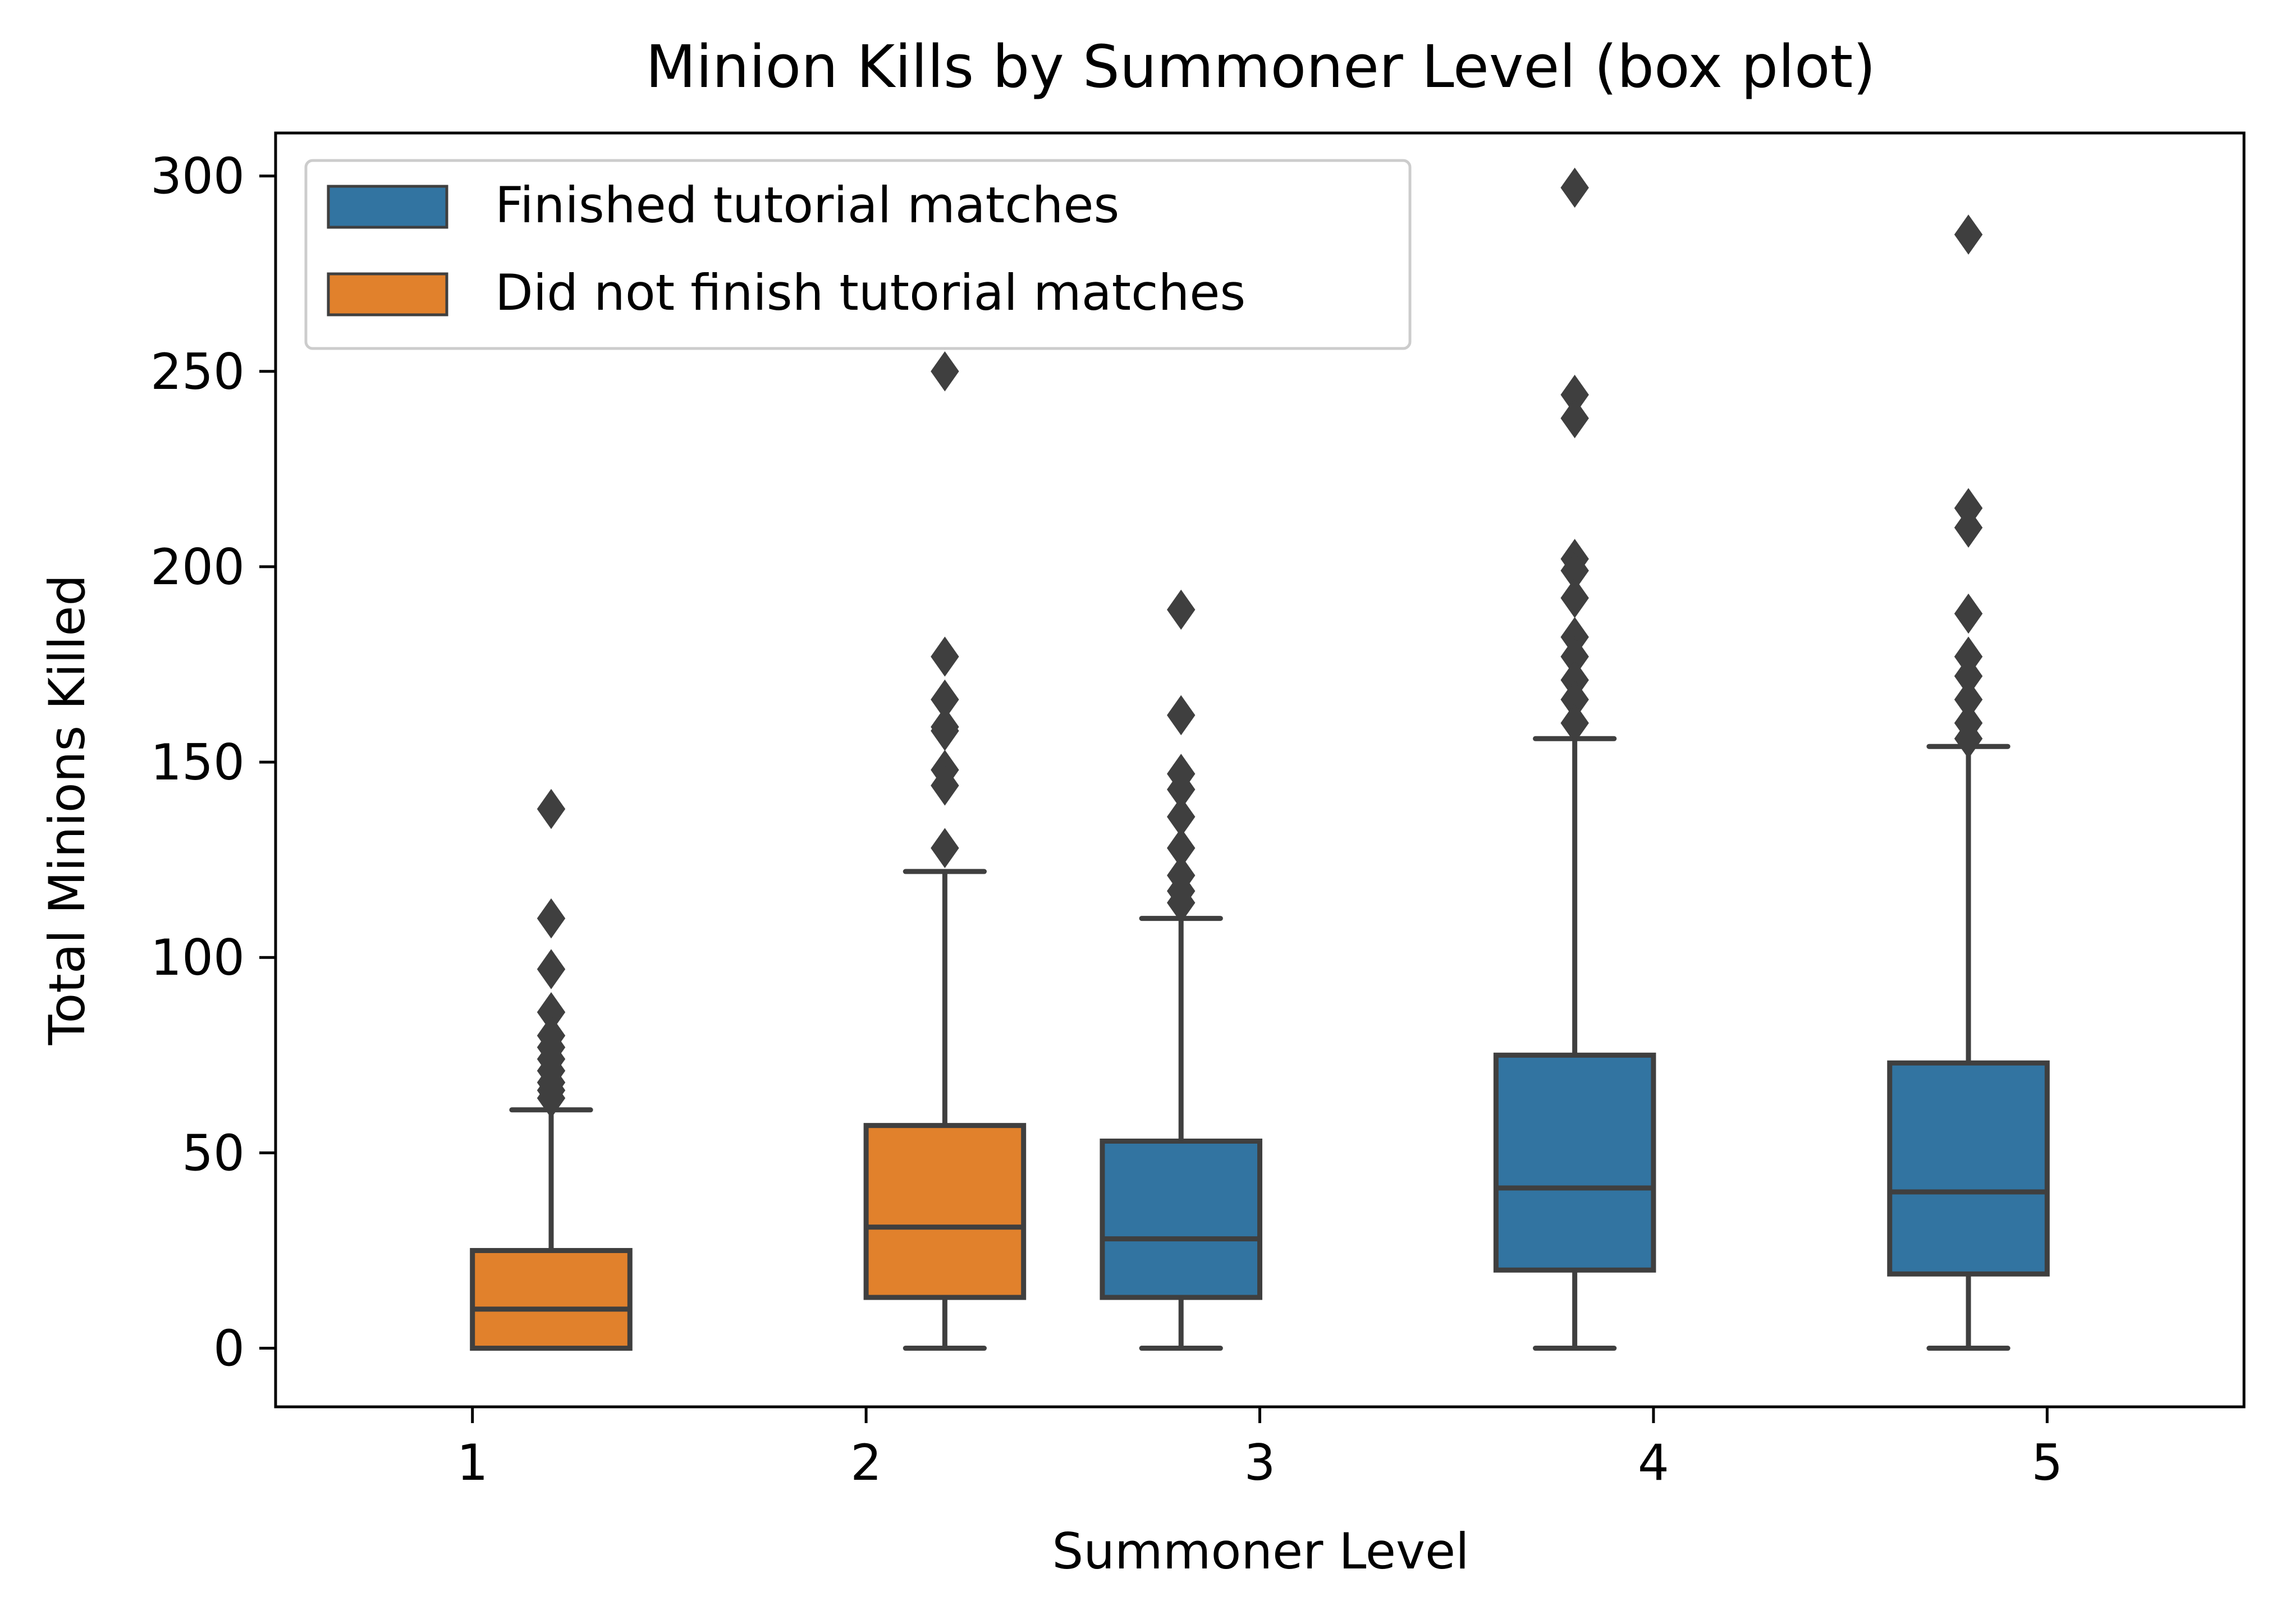 This screenshot has height=1624, width=2276. I want to click on legend-item: Finished tutorial matches, so click(723, 205).